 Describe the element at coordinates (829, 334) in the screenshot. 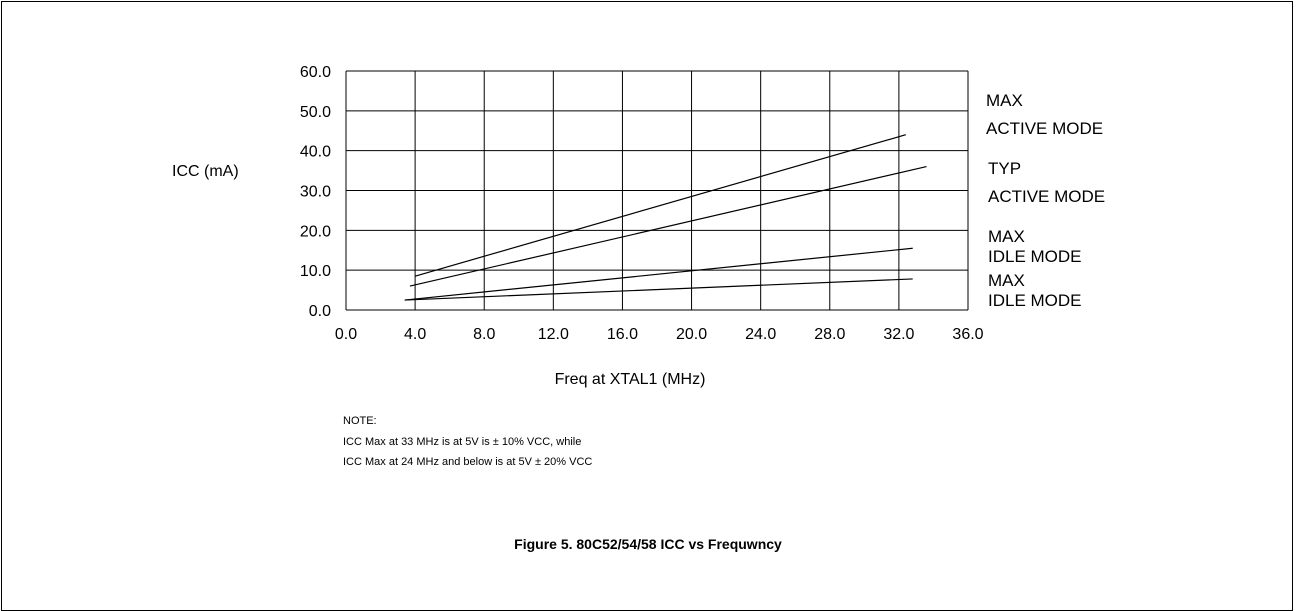

I see `x-tick-label: 28.0` at that location.